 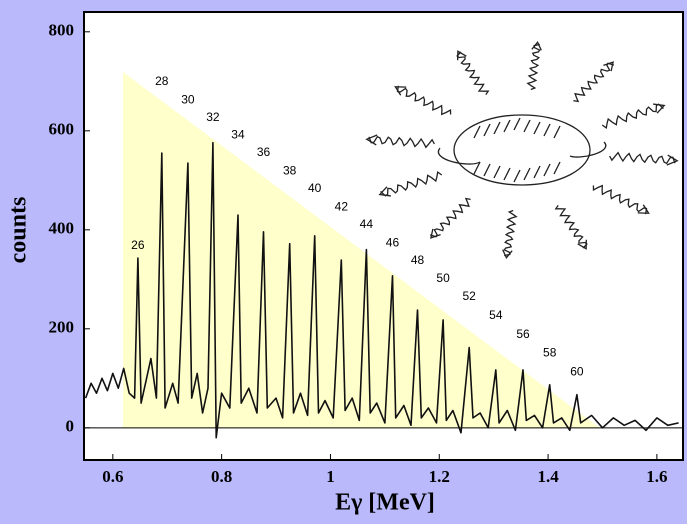 What do you see at coordinates (213, 117) in the screenshot?
I see `peak-label: 32` at bounding box center [213, 117].